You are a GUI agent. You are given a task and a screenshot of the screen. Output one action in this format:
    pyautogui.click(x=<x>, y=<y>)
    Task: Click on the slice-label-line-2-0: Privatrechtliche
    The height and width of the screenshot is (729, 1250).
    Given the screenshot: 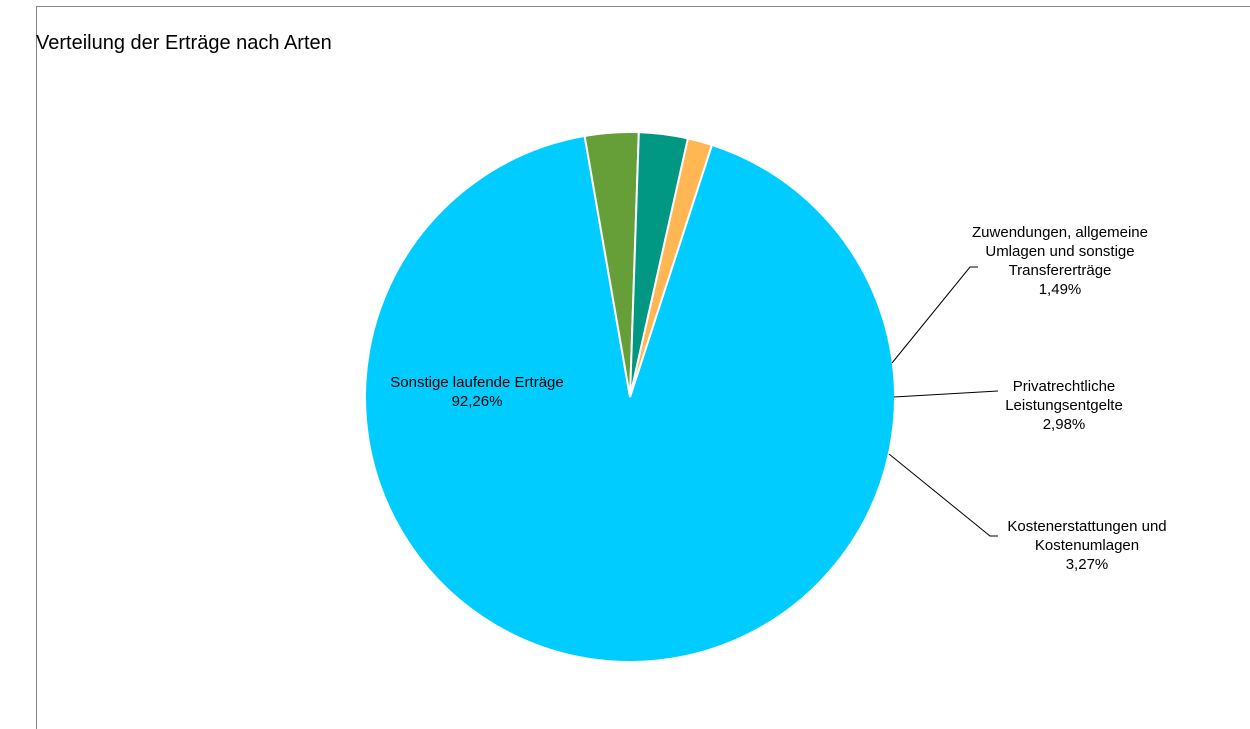 What is the action you would take?
    pyautogui.click(x=1064, y=386)
    